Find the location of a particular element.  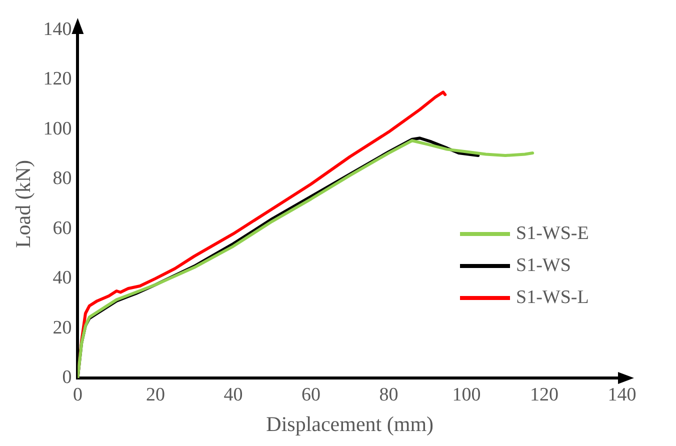

legend-label: S1-WS is located at coordinates (543, 266).